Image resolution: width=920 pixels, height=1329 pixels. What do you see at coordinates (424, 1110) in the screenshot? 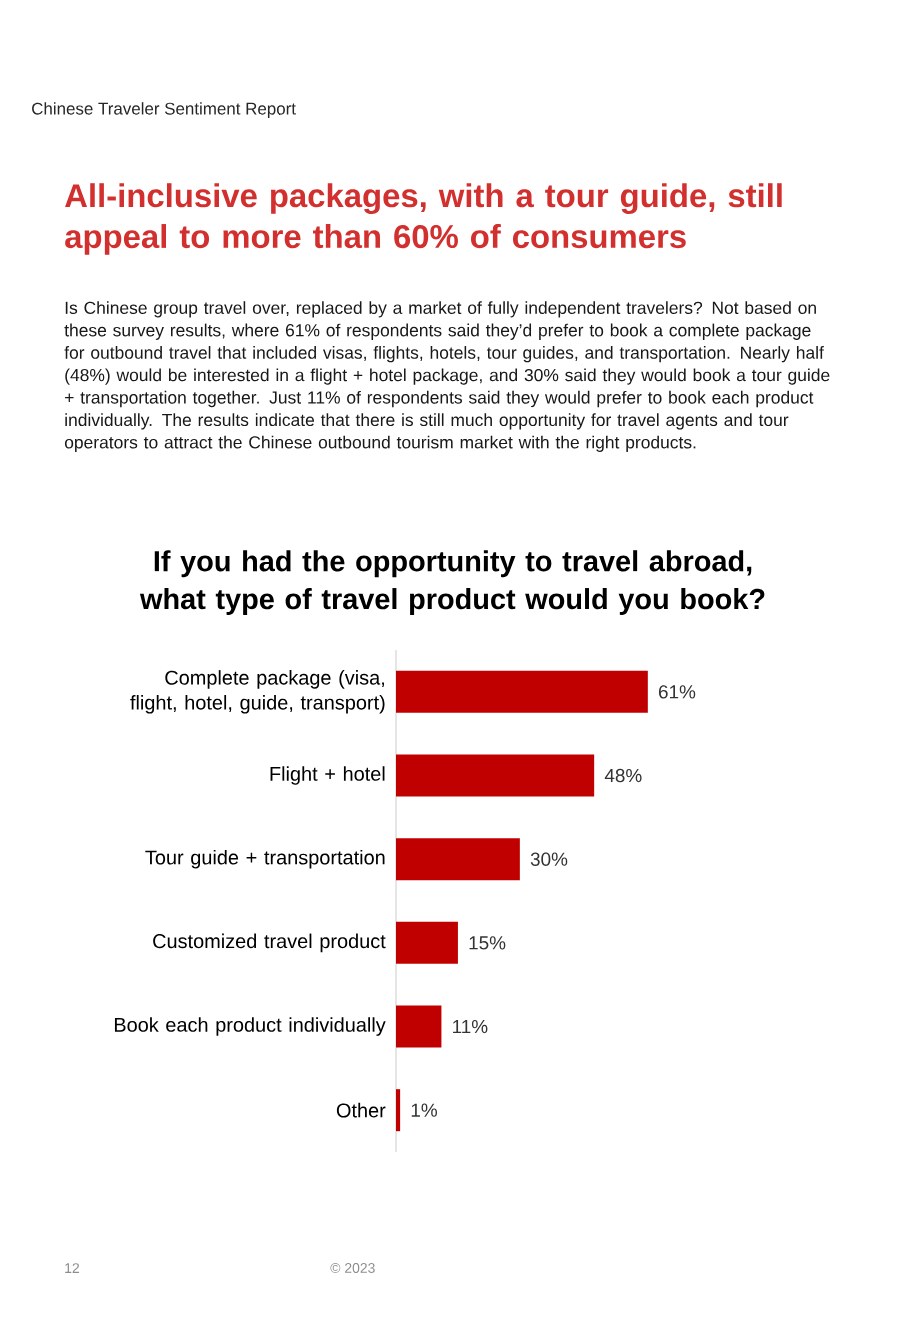
I see `data-label: 1%` at bounding box center [424, 1110].